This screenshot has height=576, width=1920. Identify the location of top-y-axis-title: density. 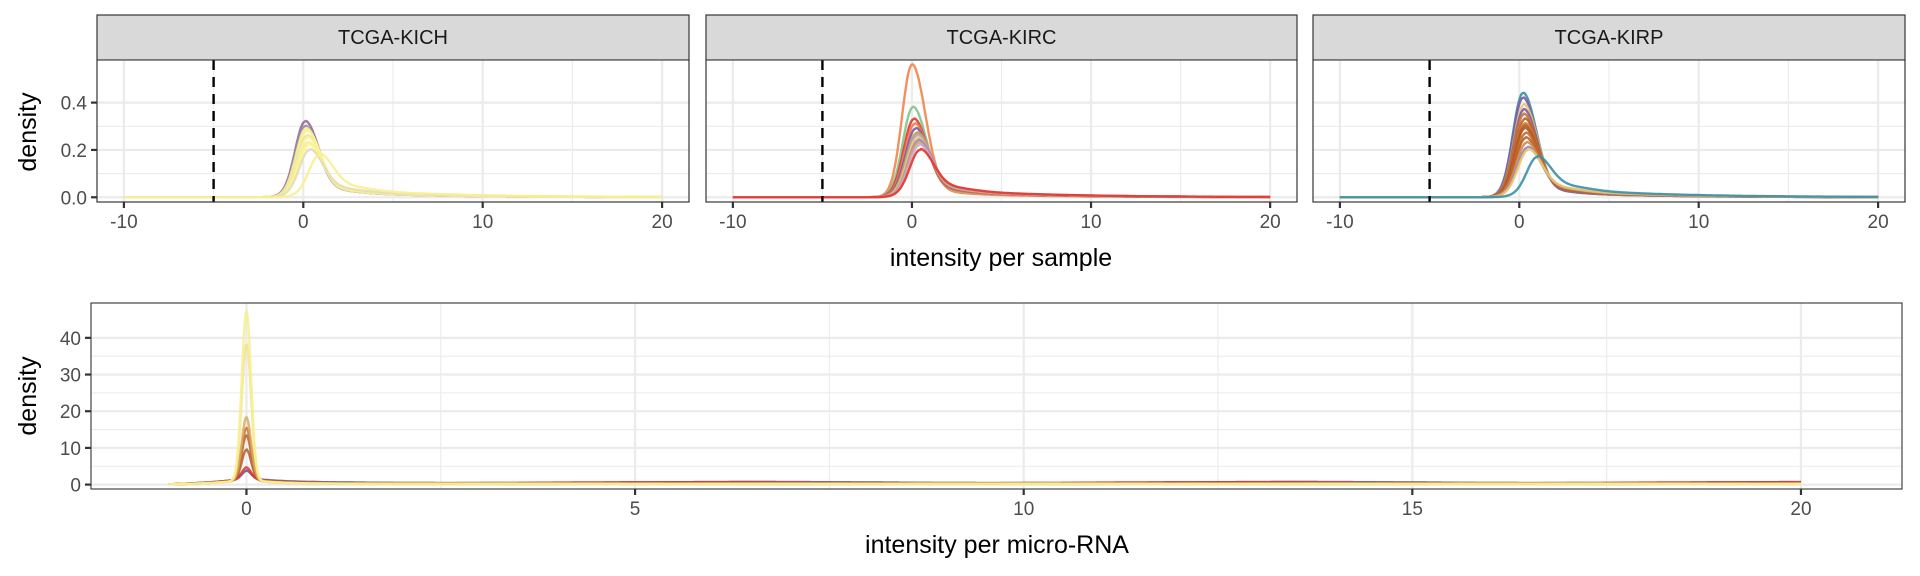
(28, 132).